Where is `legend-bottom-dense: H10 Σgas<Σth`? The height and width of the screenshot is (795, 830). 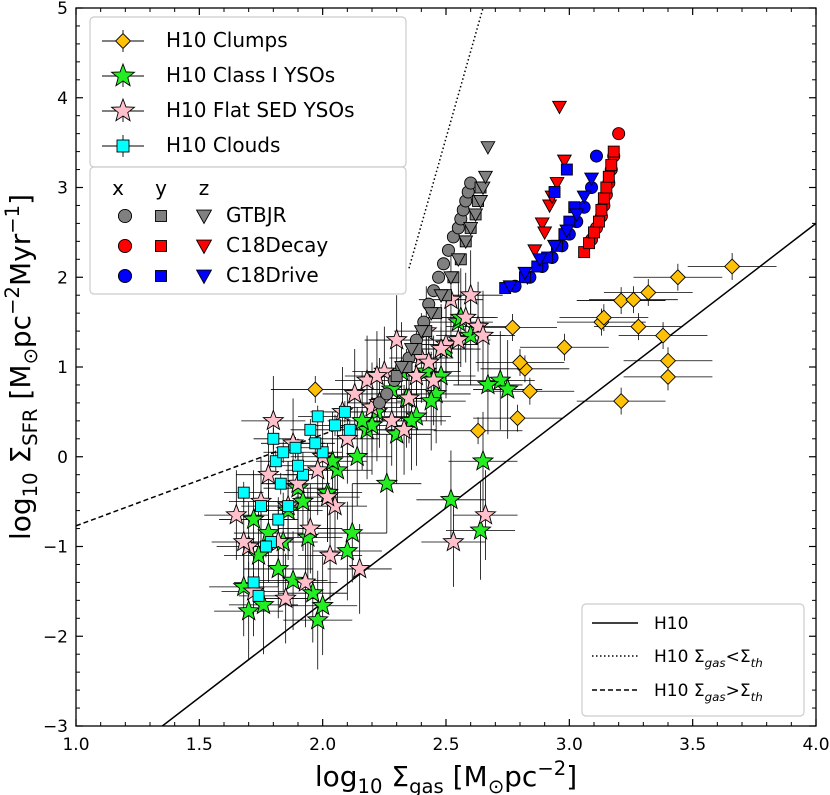 legend-bottom-dense: H10 Σgas<Σth is located at coordinates (708, 658).